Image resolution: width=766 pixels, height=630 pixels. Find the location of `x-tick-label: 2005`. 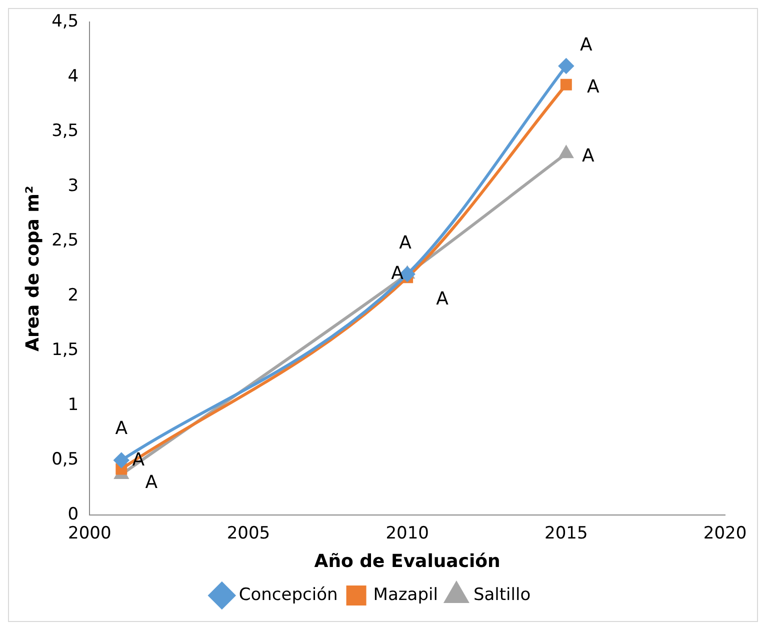

x-tick-label: 2005 is located at coordinates (248, 534).